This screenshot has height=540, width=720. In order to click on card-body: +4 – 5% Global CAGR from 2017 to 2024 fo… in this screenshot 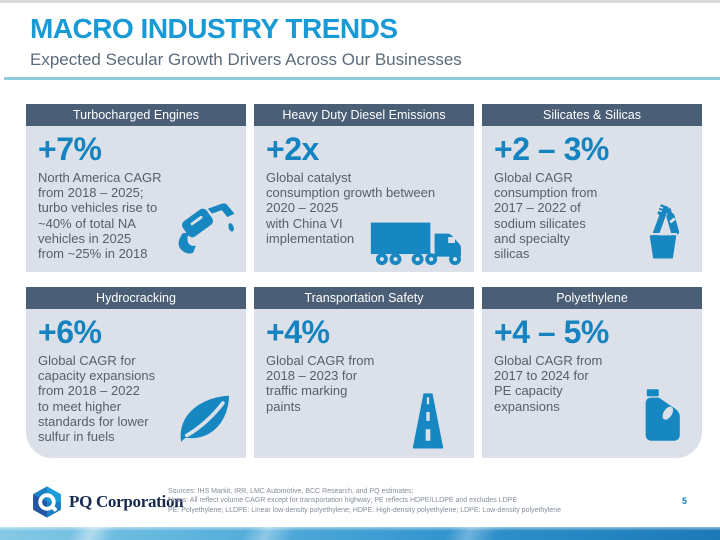, I will do `click(592, 383)`.